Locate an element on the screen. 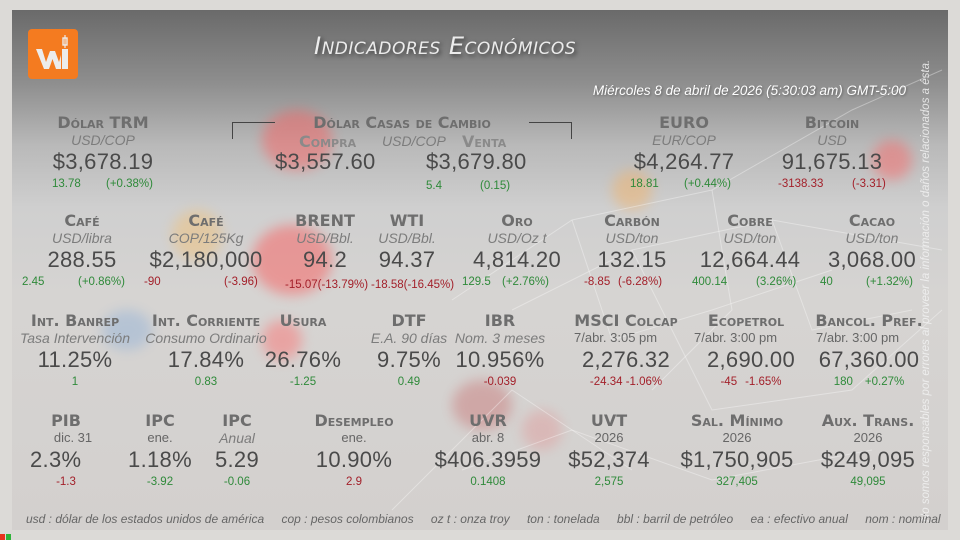  indicator-name: Desempleo is located at coordinates (354, 420).